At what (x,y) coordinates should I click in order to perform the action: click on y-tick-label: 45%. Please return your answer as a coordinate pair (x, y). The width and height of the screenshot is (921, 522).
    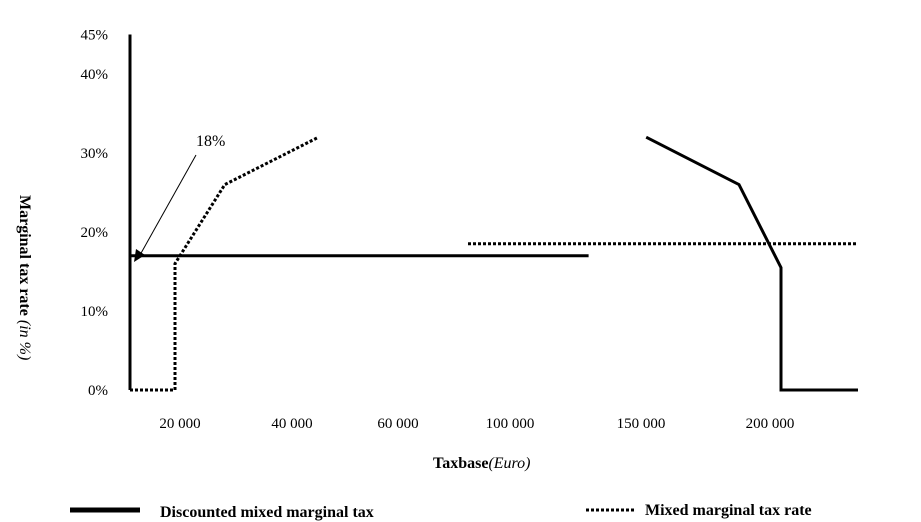
    Looking at the image, I should click on (95, 36).